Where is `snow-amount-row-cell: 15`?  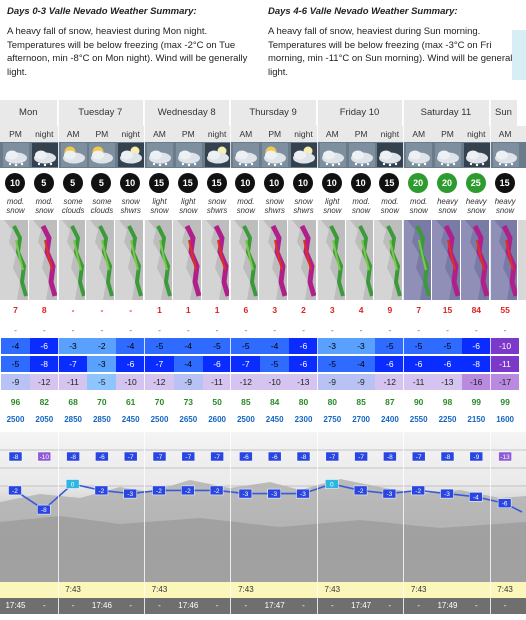
snow-amount-row-cell: 15 is located at coordinates (447, 310).